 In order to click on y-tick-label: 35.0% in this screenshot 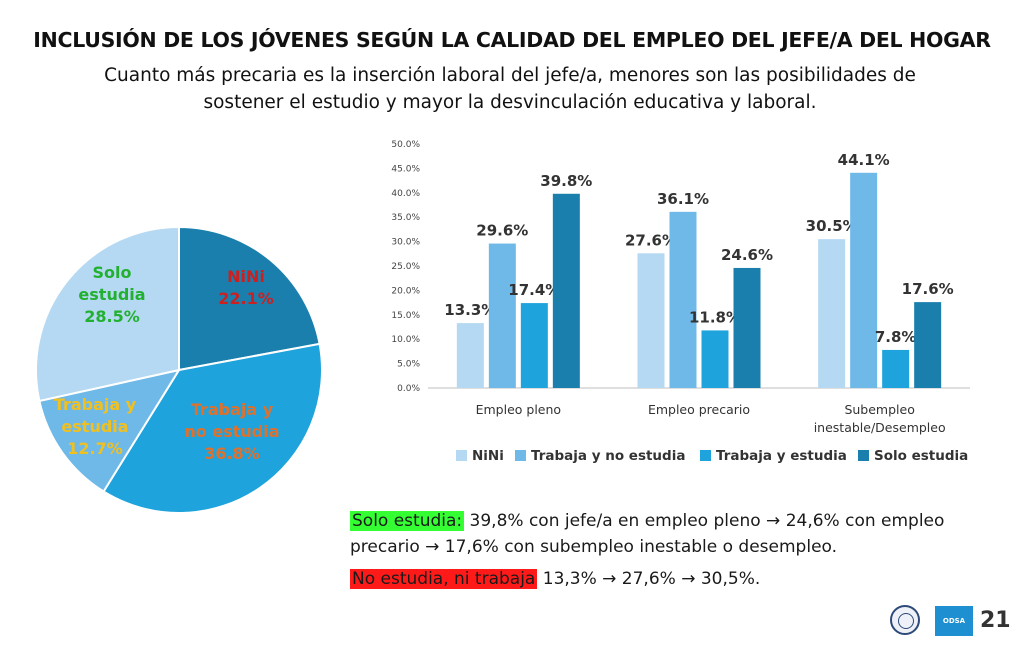, I will do `click(405, 218)`.